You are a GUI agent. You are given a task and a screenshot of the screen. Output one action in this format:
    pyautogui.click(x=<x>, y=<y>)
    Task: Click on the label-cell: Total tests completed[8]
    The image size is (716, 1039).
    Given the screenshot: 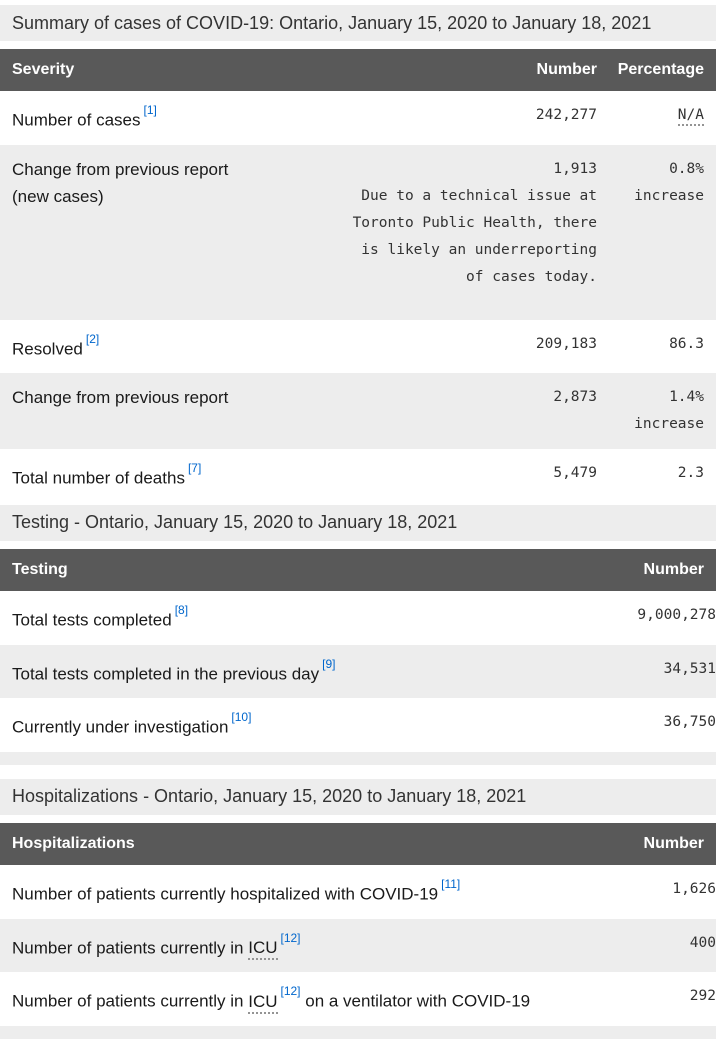 What is the action you would take?
    pyautogui.click(x=292, y=618)
    